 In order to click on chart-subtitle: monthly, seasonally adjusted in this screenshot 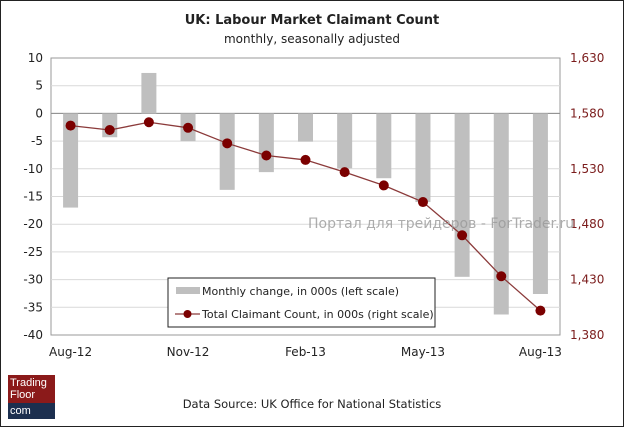, I will do `click(311, 39)`.